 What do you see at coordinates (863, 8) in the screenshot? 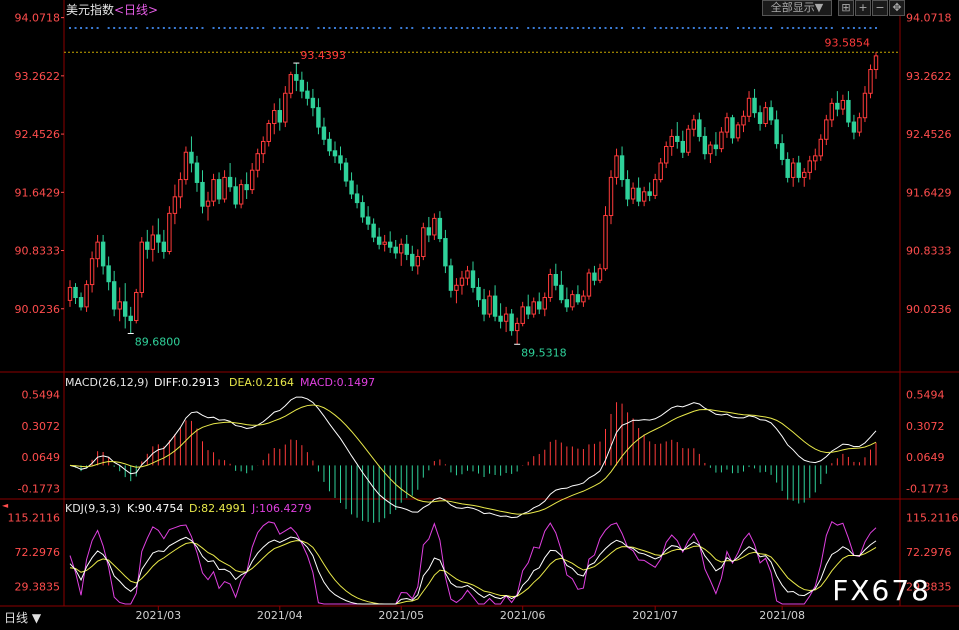
I see `zoom-in-icon: +` at bounding box center [863, 8].